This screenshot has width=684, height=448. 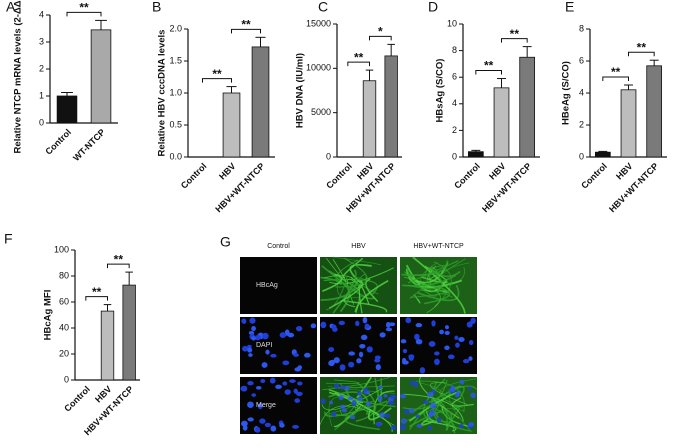 What do you see at coordinates (11, 7) in the screenshot?
I see `panel-letter: A` at bounding box center [11, 7].